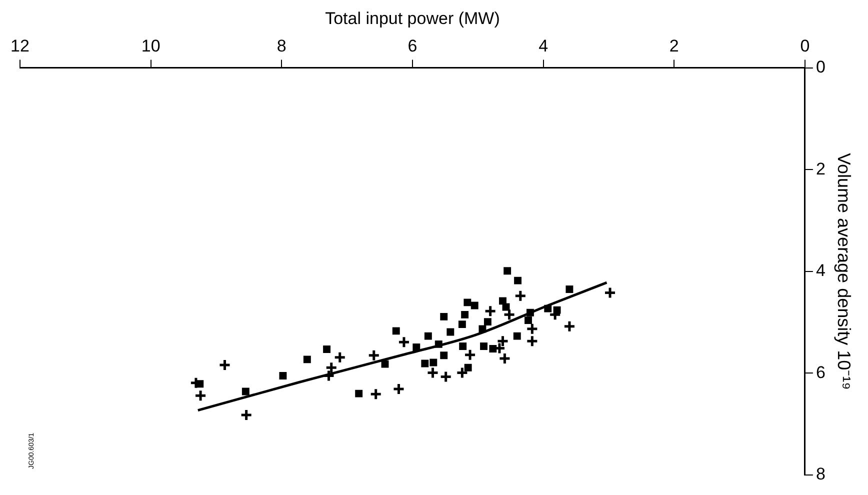 This screenshot has height=495, width=868. I want to click on y-tick-label: 8, so click(821, 474).